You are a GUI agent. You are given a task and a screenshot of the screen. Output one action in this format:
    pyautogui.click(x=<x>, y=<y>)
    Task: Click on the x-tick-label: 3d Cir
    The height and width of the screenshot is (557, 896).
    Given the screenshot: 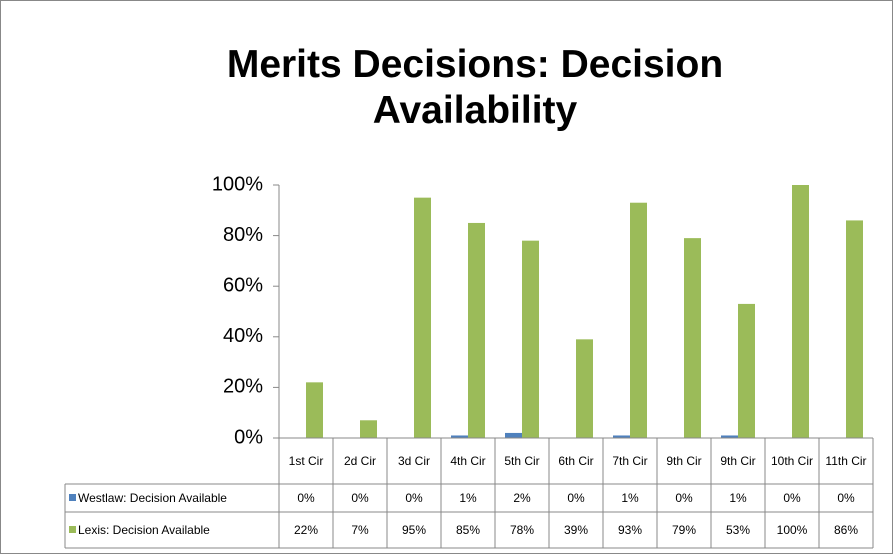 What is the action you would take?
    pyautogui.click(x=413, y=461)
    